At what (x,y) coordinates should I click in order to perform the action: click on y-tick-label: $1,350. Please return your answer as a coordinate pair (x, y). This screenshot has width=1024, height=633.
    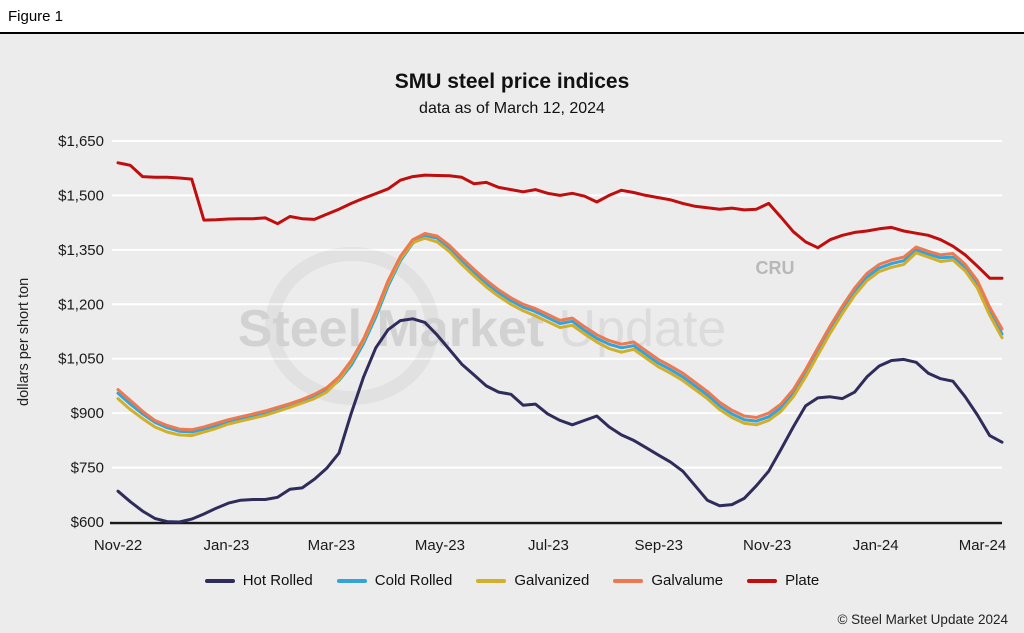
    Looking at the image, I should click on (81, 250).